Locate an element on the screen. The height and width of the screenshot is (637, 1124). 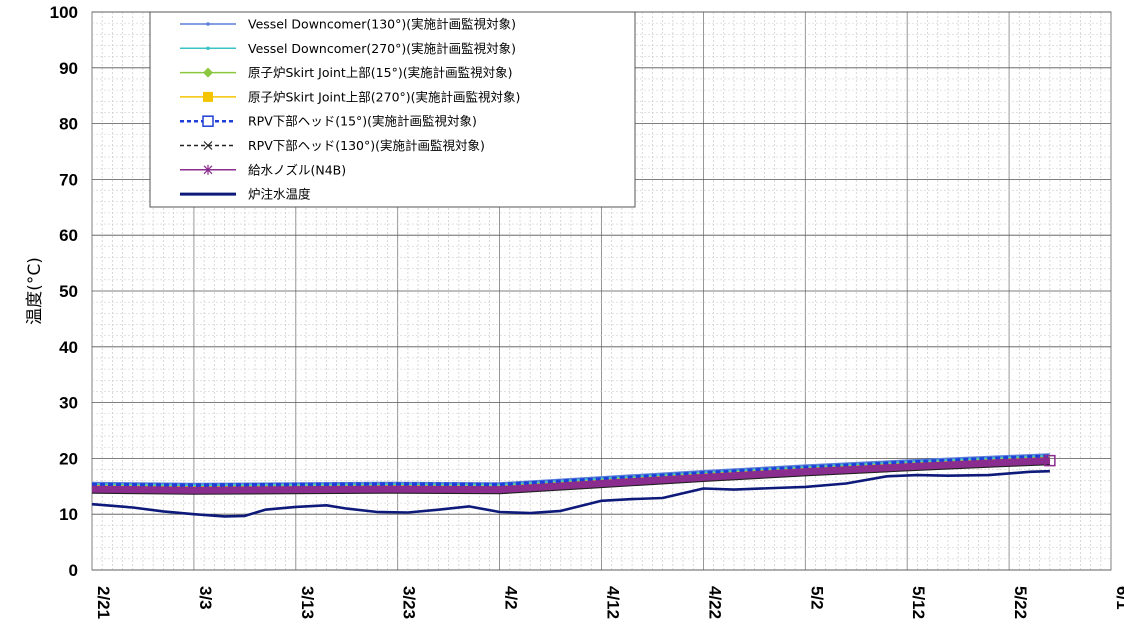
y-tick-label: 70 is located at coordinates (68, 179).